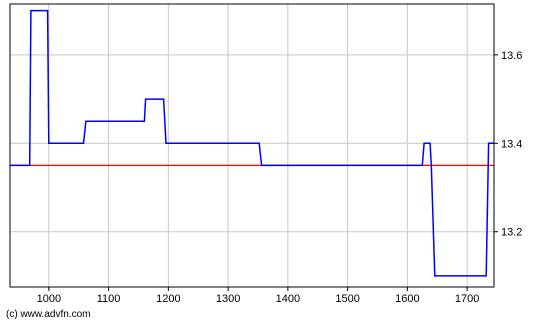 The image size is (550, 320). I want to click on y-tick-label: 13.2, so click(511, 233).